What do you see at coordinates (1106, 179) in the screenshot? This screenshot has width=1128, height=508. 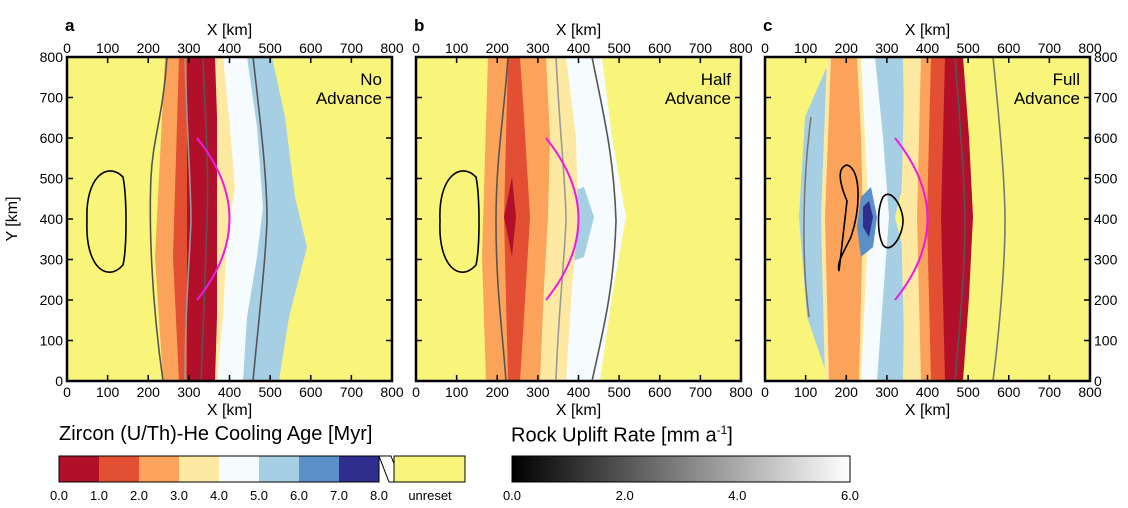 I see `y-tick-label-right: 500` at bounding box center [1106, 179].